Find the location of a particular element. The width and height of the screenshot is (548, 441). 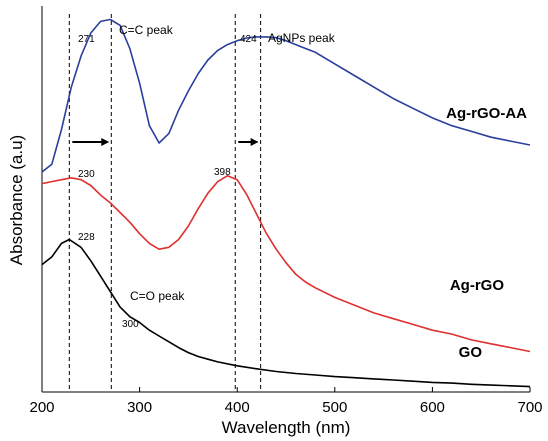

annotation-228: 228 is located at coordinates (86, 237).